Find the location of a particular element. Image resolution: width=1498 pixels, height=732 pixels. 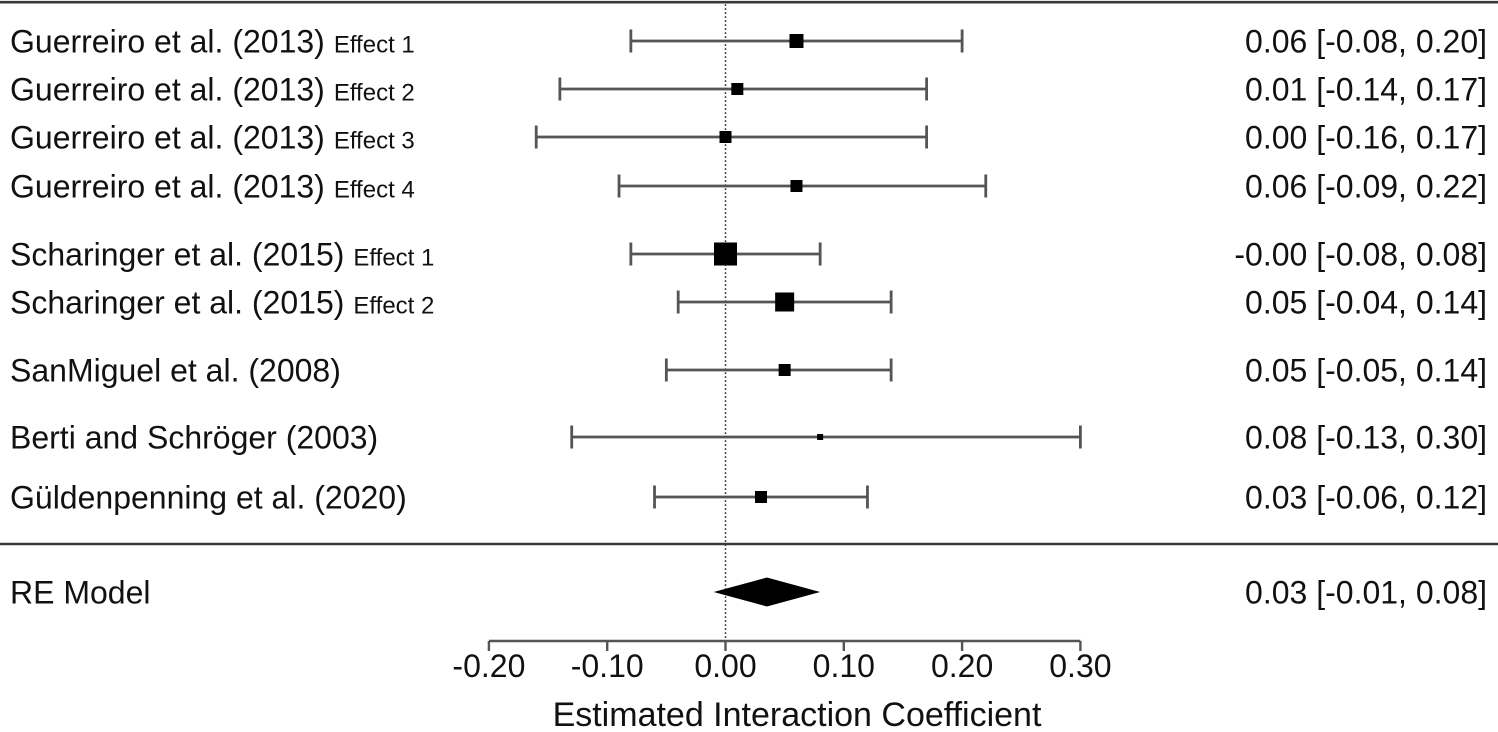

study-label: Guerreiro et al. (2013) Effect 2 is located at coordinates (212, 90).